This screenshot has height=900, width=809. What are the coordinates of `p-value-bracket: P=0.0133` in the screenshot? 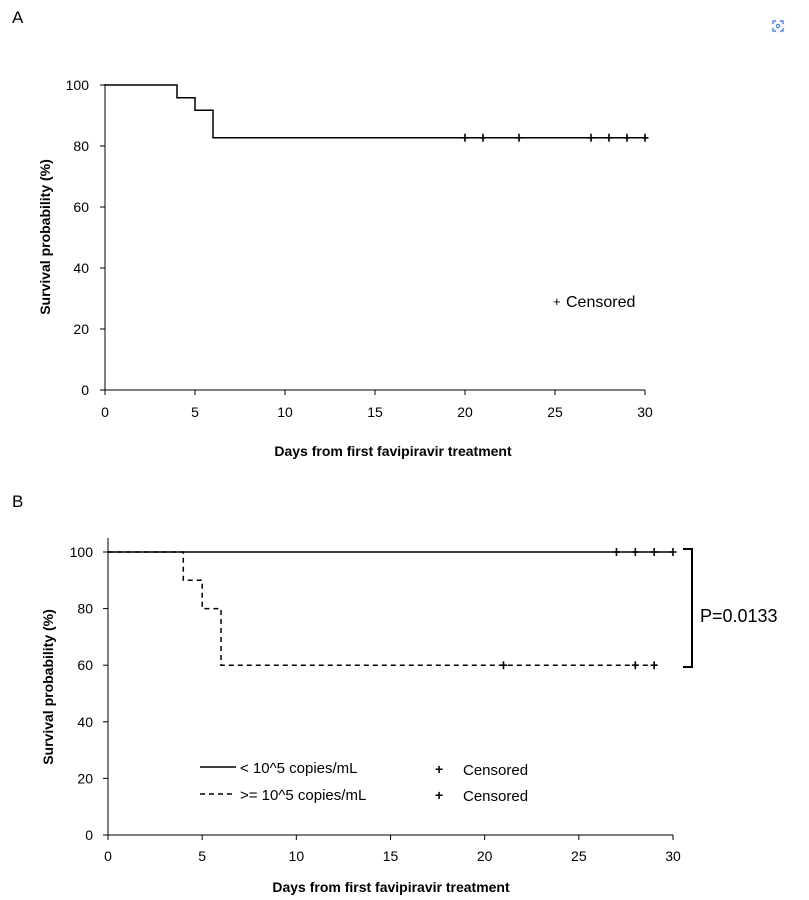 It's located at (730, 608).